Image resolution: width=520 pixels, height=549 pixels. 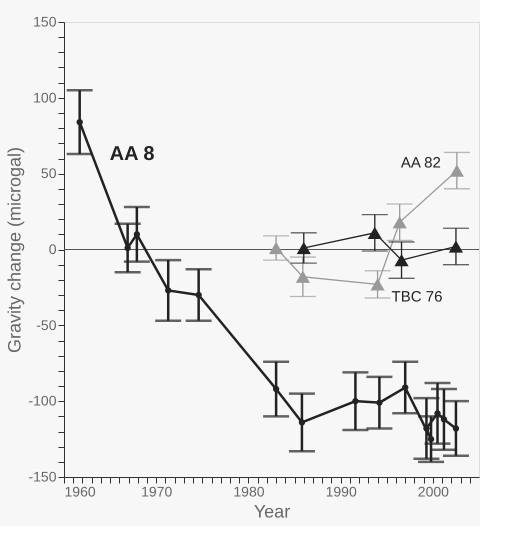 What do you see at coordinates (132, 154) in the screenshot?
I see `annotation: AA 8` at bounding box center [132, 154].